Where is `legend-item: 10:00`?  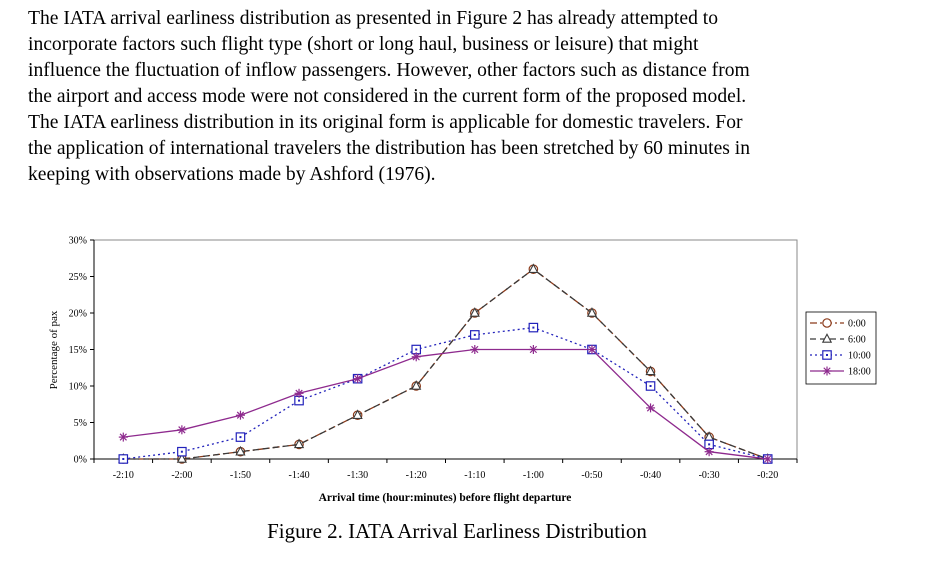
legend-item: 10:00 is located at coordinates (840, 356).